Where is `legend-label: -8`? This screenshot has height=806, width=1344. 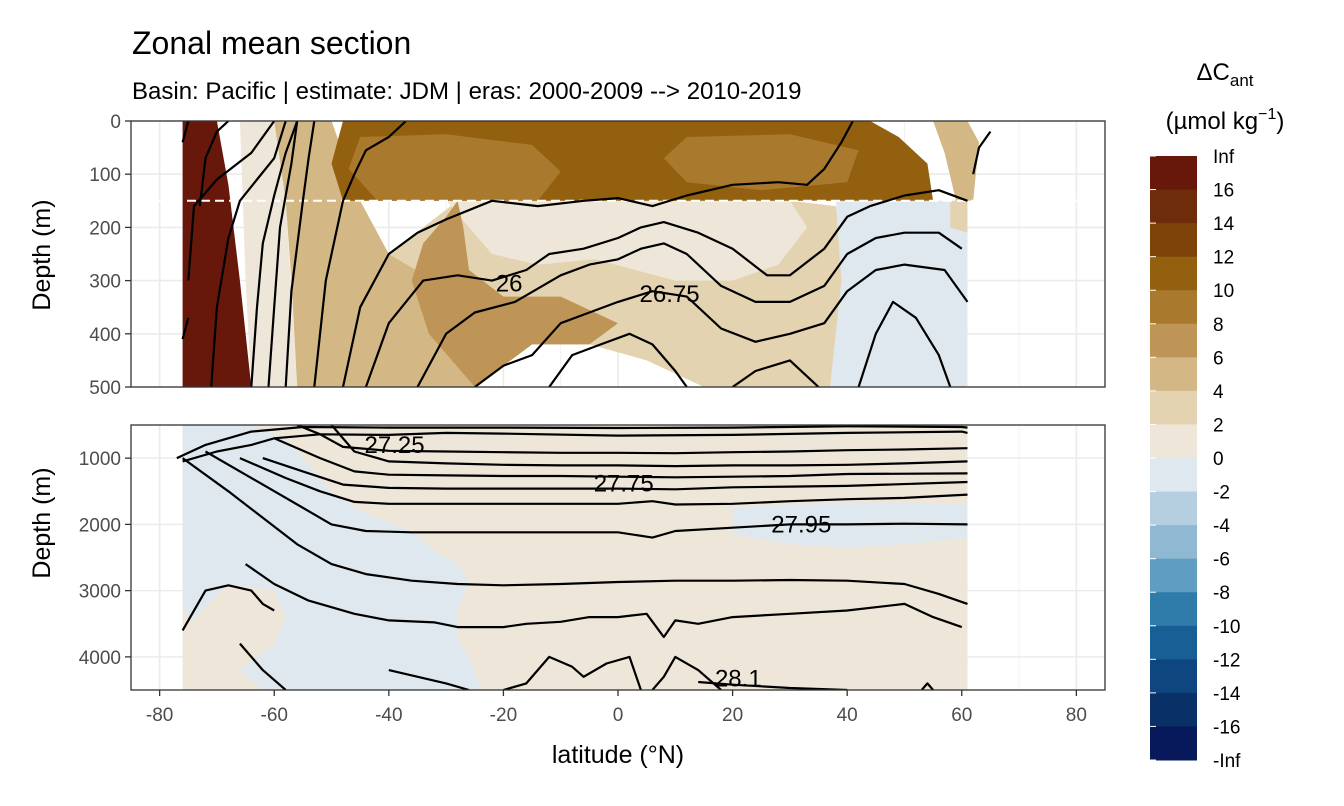 legend-label: -8 is located at coordinates (1221, 593).